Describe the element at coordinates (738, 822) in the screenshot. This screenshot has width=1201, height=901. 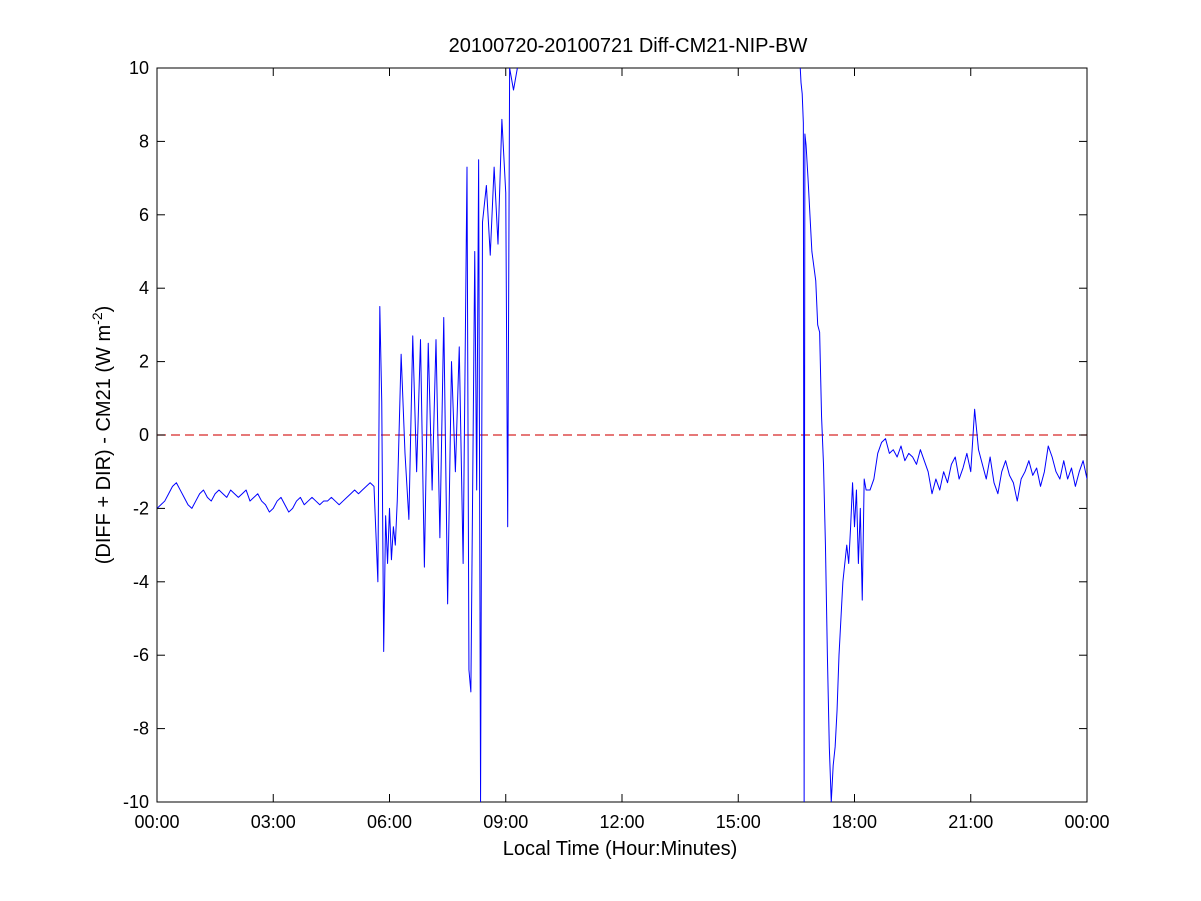
I see `x-tick-label: 15:00` at that location.